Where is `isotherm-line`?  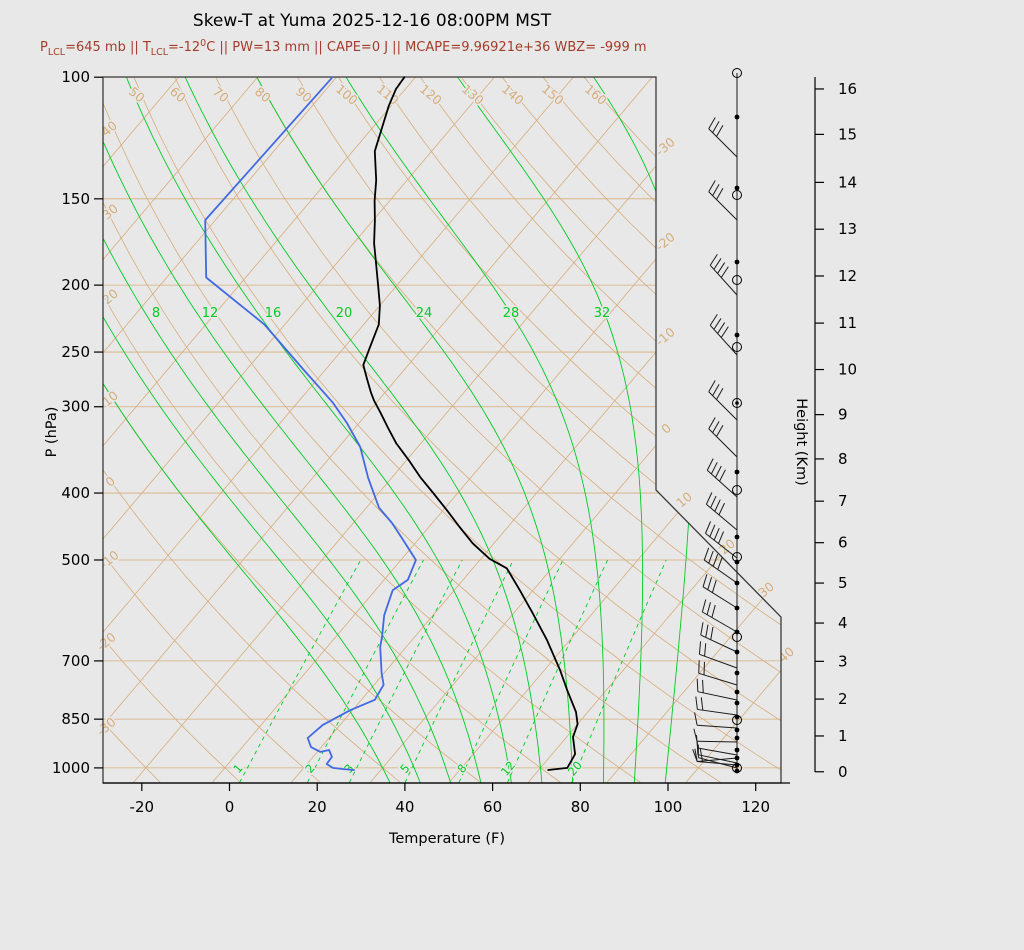 isotherm-line is located at coordinates (181, 430).